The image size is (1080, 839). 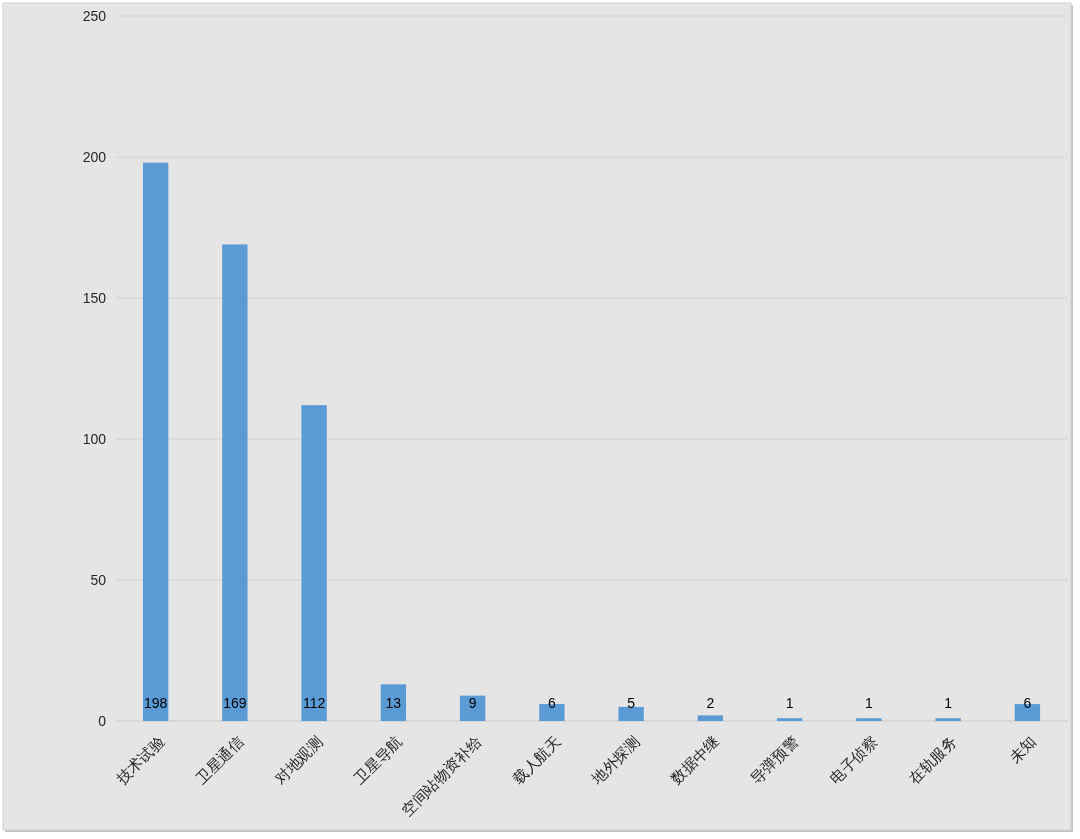 What do you see at coordinates (710, 703) in the screenshot?
I see `data-label: 2` at bounding box center [710, 703].